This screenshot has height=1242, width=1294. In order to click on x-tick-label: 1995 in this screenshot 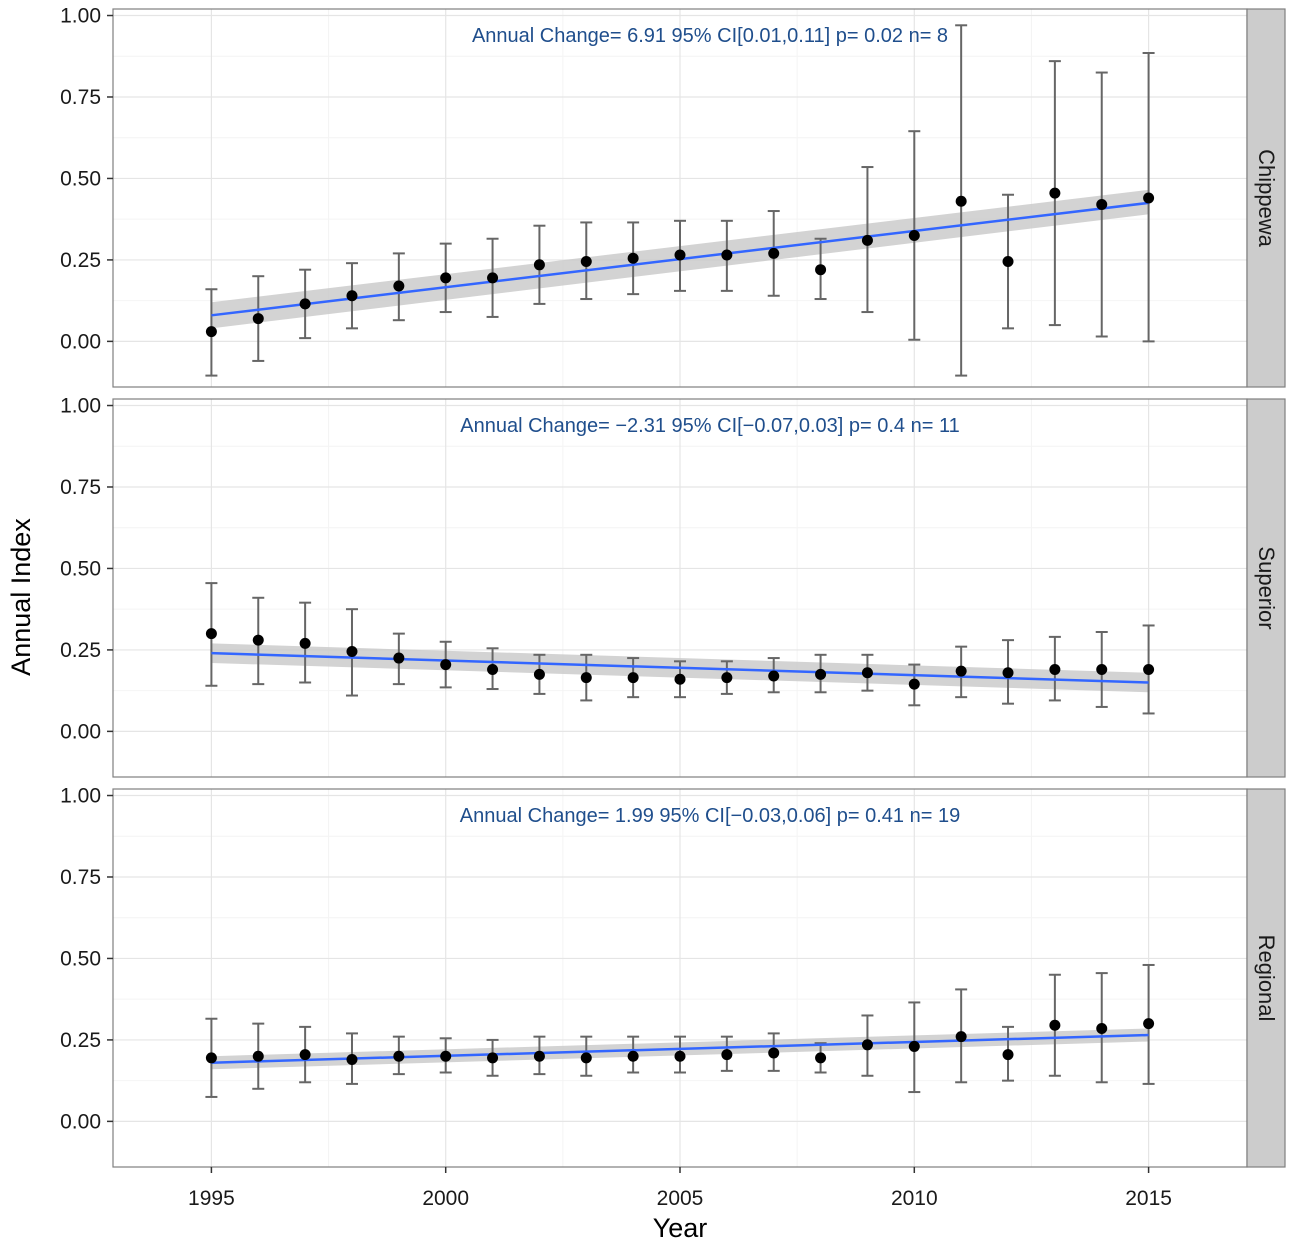, I will do `click(211, 1198)`.